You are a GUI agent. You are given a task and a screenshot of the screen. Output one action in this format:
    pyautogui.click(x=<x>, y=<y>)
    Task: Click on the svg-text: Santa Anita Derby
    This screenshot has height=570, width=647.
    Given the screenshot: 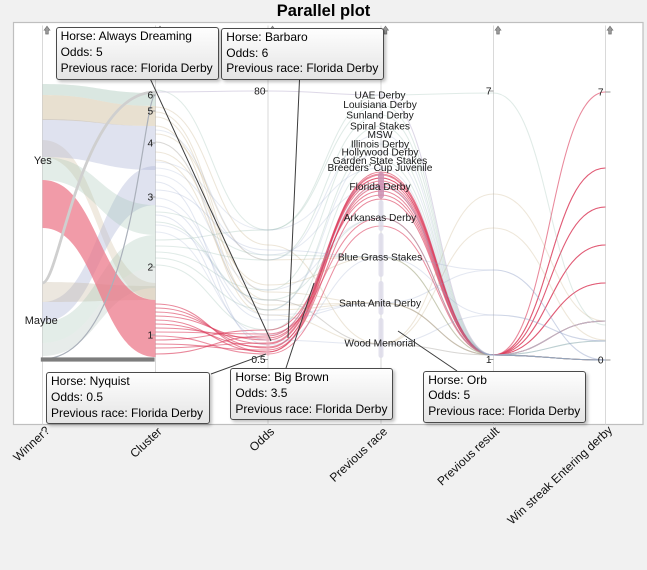 What is the action you would take?
    pyautogui.click(x=380, y=304)
    